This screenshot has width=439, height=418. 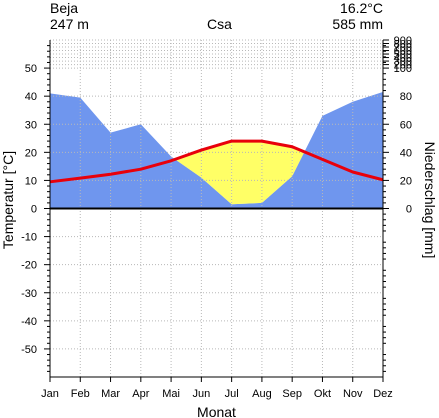 I want to click on precipitation-tick-label: 20, so click(x=406, y=181).